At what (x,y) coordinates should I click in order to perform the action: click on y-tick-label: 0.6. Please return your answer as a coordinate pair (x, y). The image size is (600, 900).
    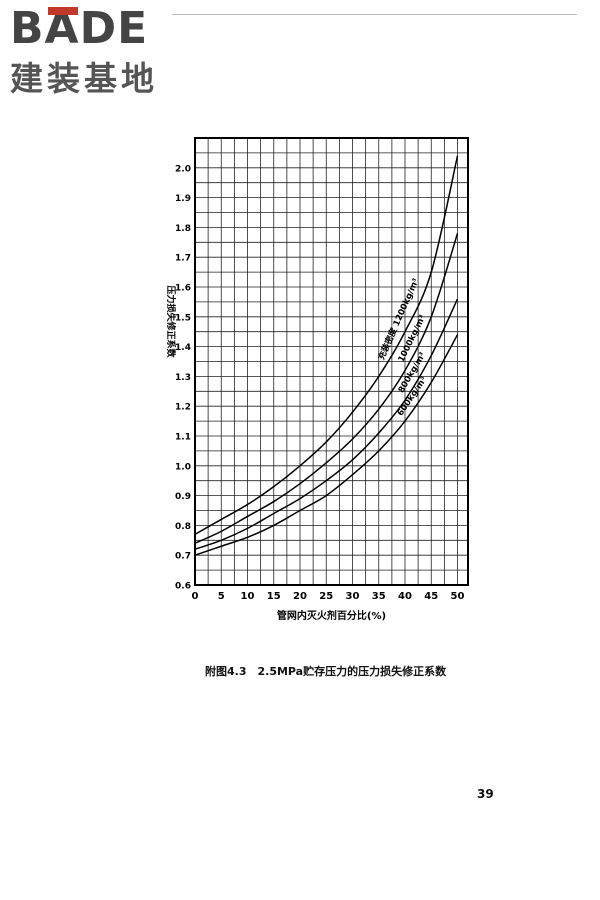
    Looking at the image, I should click on (183, 587).